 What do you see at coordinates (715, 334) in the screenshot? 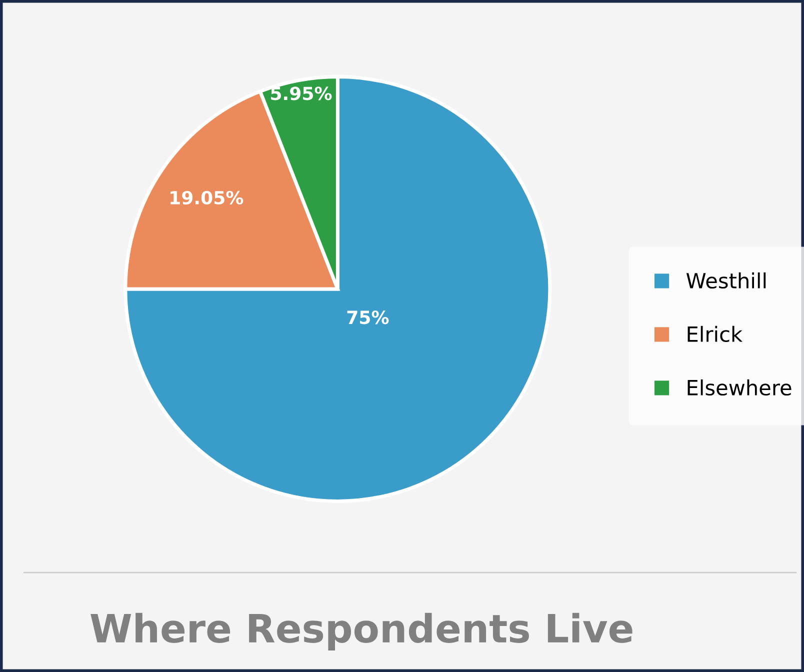
I see `legend-label: Elrick` at bounding box center [715, 334].